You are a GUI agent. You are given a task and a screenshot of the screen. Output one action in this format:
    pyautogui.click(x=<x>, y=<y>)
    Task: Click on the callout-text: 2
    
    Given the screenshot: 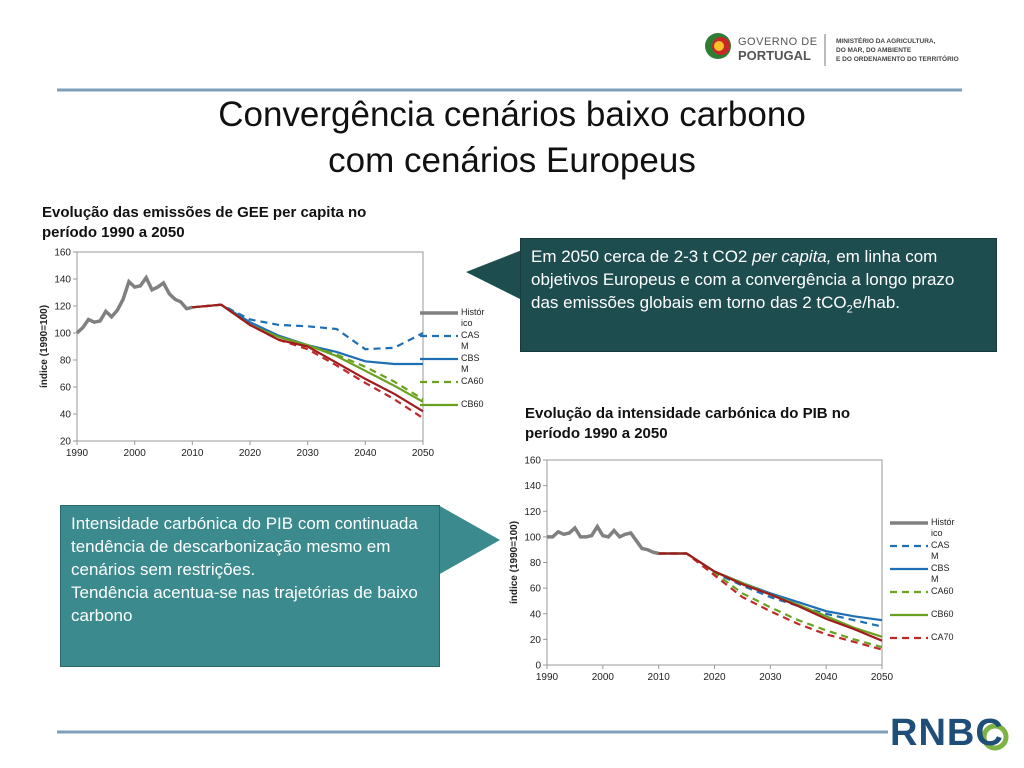 What is the action you would take?
    pyautogui.click(x=849, y=309)
    